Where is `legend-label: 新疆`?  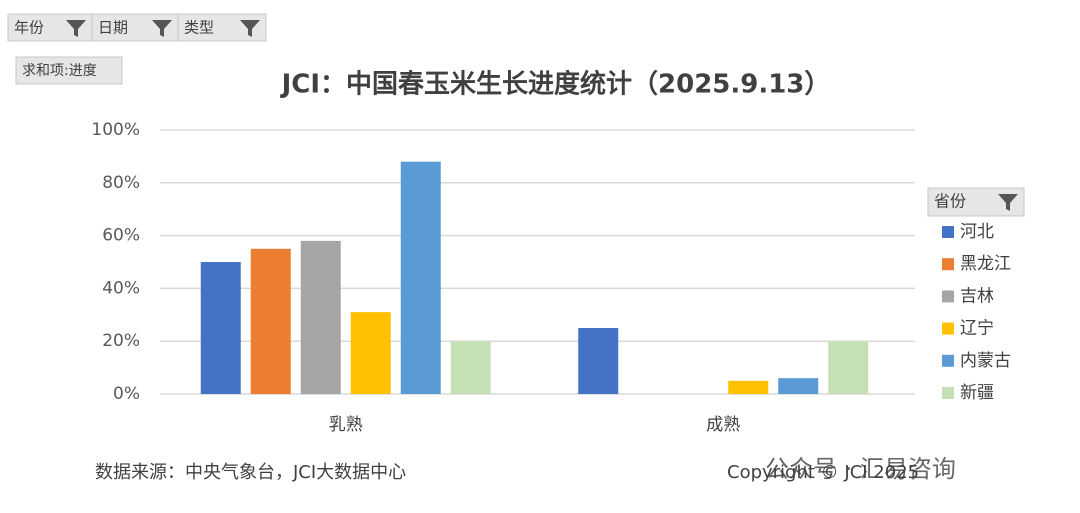 legend-label: 新疆 is located at coordinates (977, 393).